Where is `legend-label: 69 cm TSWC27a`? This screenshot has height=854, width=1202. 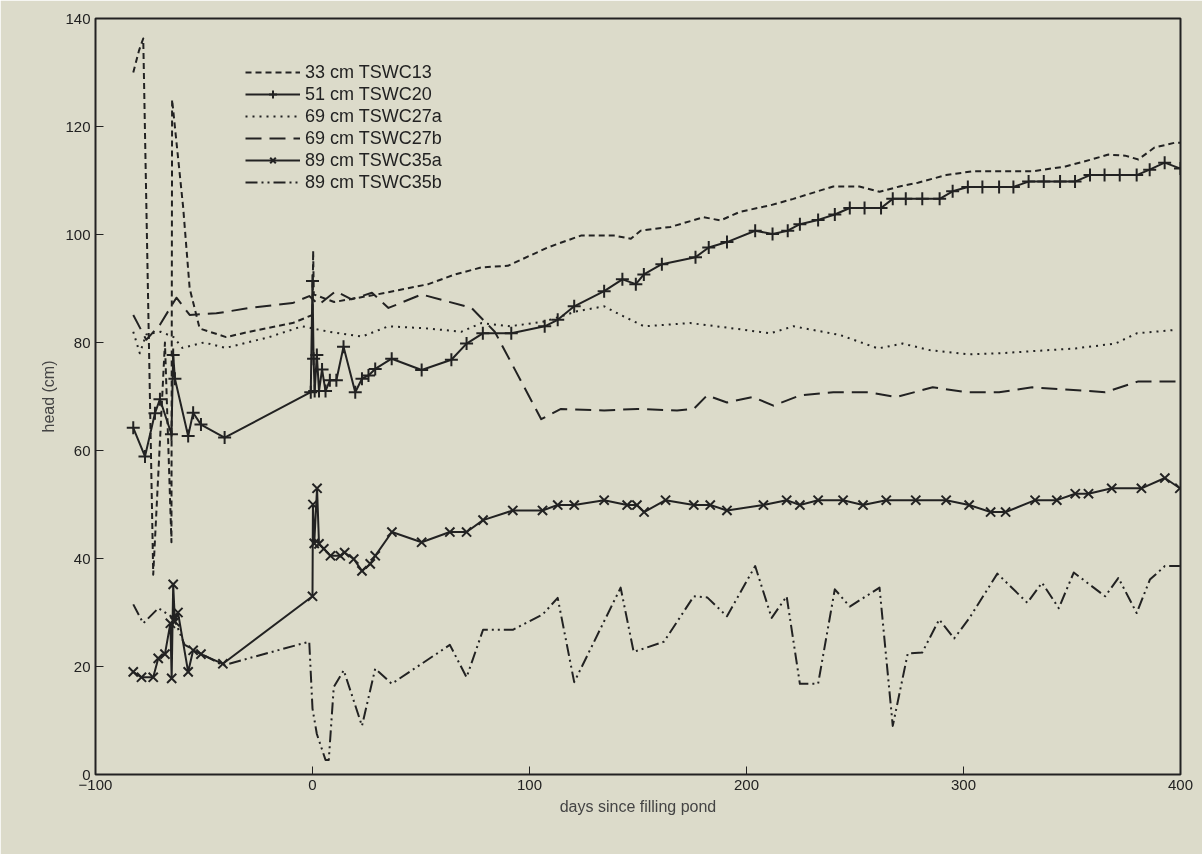 legend-label: 69 cm TSWC27a is located at coordinates (373, 116).